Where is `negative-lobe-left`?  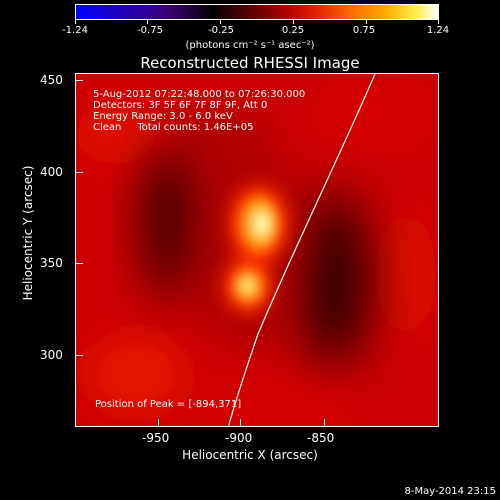
negative-lobe-left is located at coordinates (171, 224).